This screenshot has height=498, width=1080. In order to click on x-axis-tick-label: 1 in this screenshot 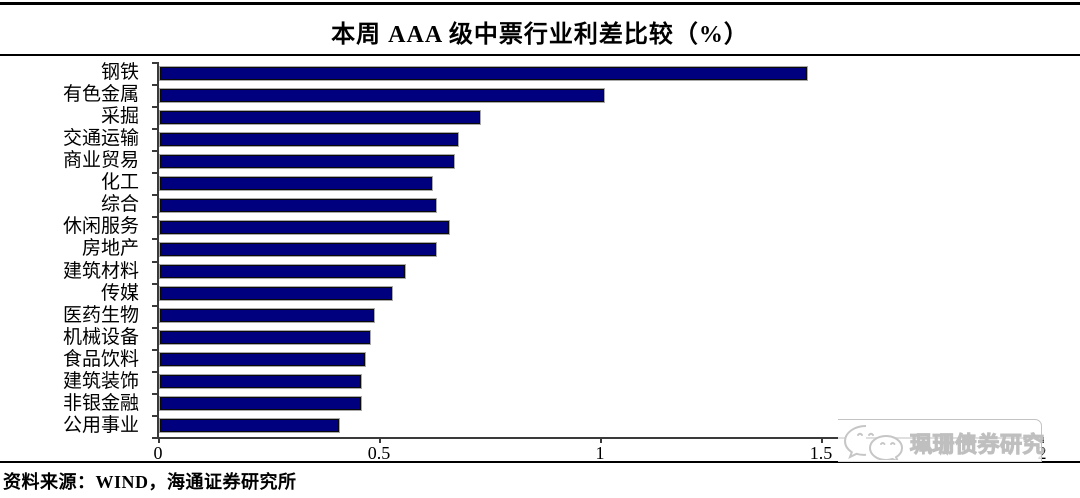, I will do `click(600, 453)`.